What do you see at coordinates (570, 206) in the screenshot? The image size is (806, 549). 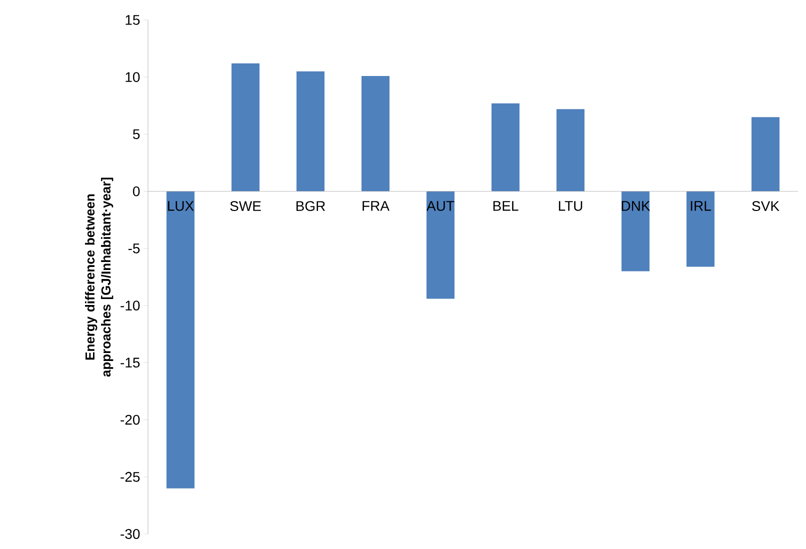 I see `x-tick-label: LTU` at bounding box center [570, 206].